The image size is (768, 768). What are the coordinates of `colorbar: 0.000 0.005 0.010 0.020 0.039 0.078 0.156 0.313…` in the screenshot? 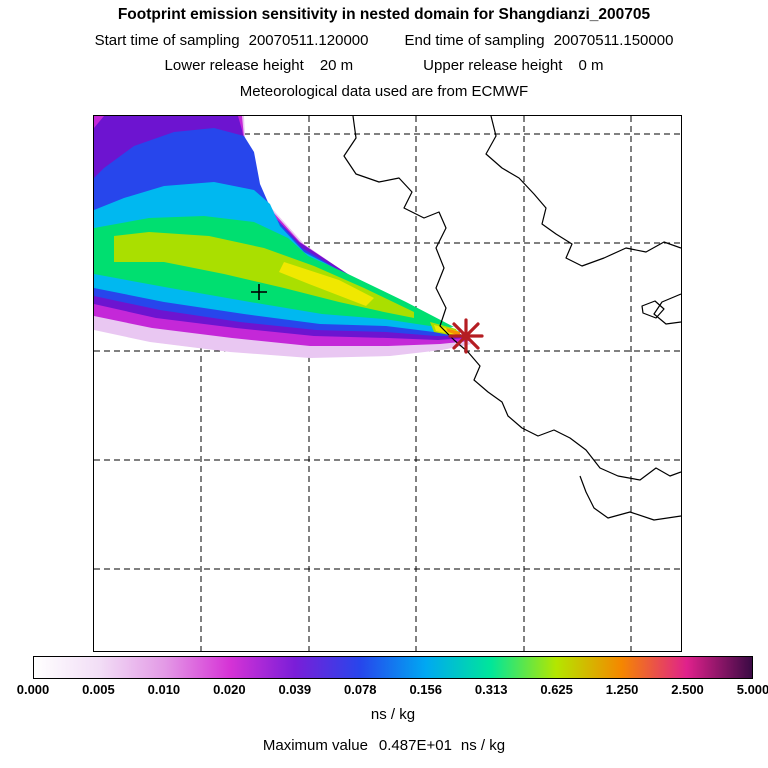 It's located at (392, 689).